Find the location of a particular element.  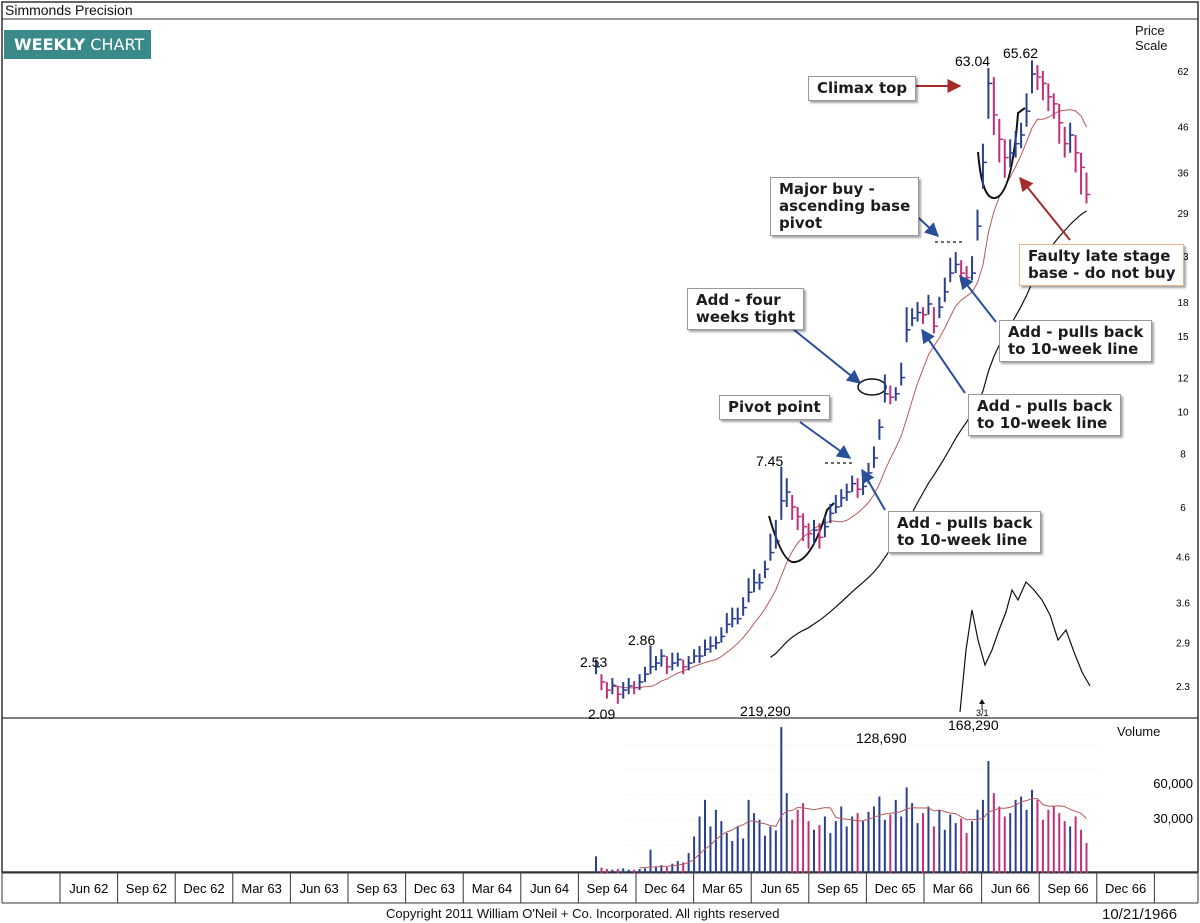

price-tick-2-3: 2.3 is located at coordinates (1183, 687).